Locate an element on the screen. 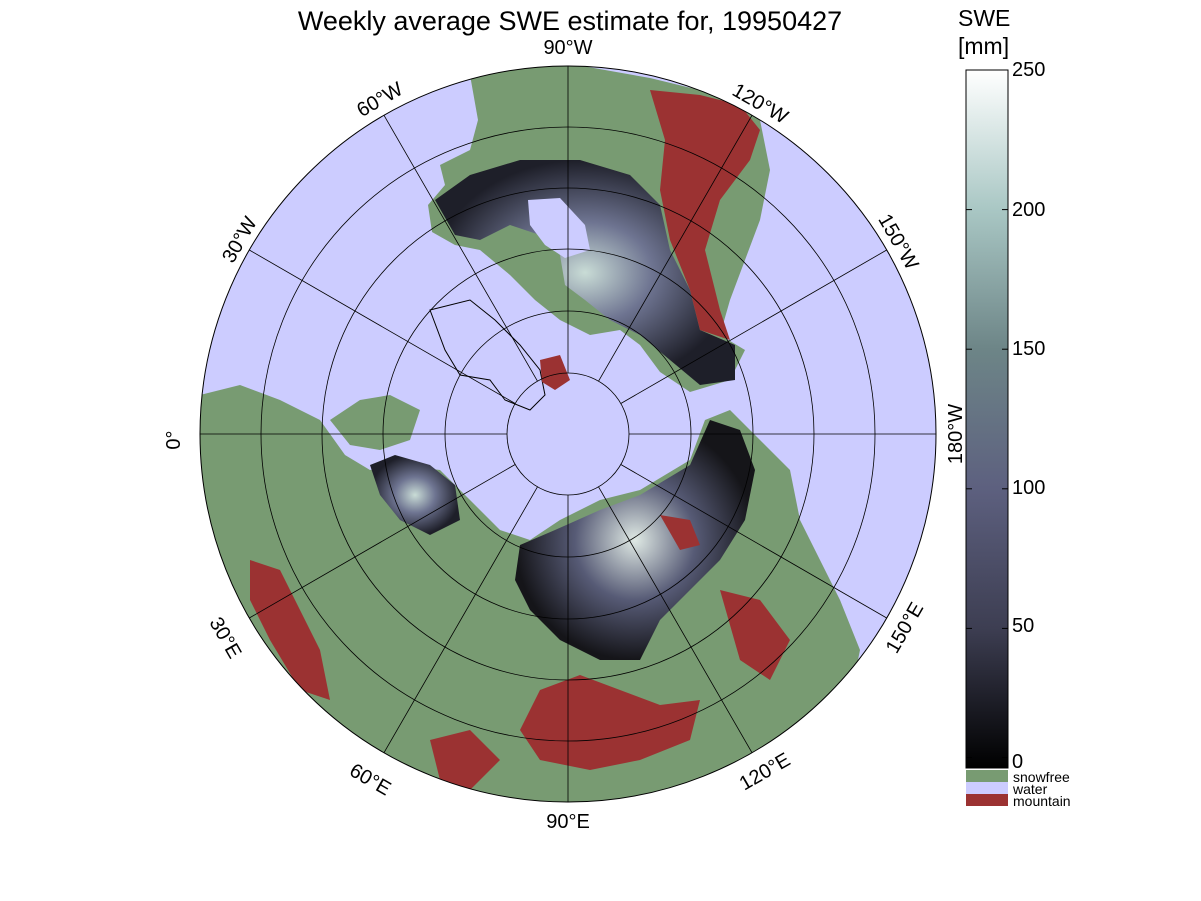  lon-label-90w: 90°W is located at coordinates (568, 48).